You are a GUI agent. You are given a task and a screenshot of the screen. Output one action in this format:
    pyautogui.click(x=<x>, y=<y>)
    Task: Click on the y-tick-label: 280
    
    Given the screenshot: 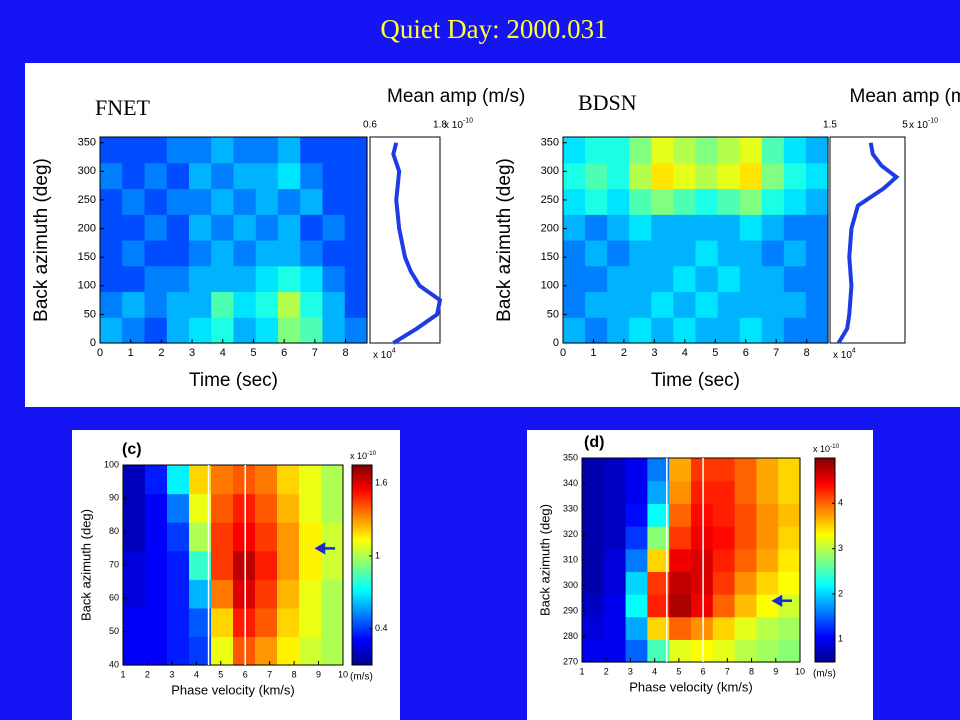 What is the action you would take?
    pyautogui.click(x=570, y=636)
    